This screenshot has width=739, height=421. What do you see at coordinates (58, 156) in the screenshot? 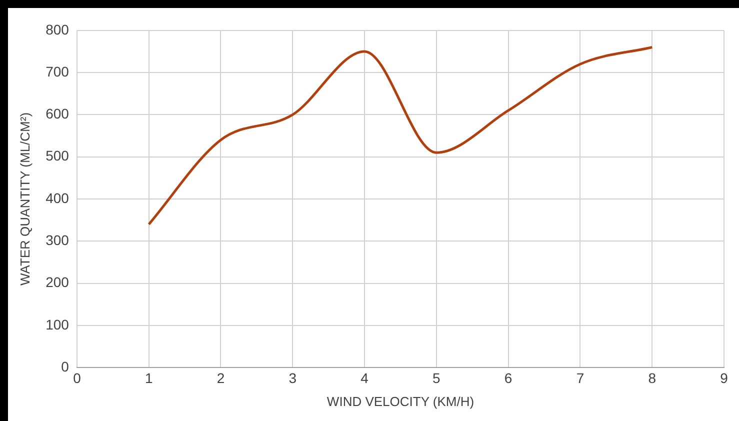
I see `y-tick-label: 500` at bounding box center [58, 156].